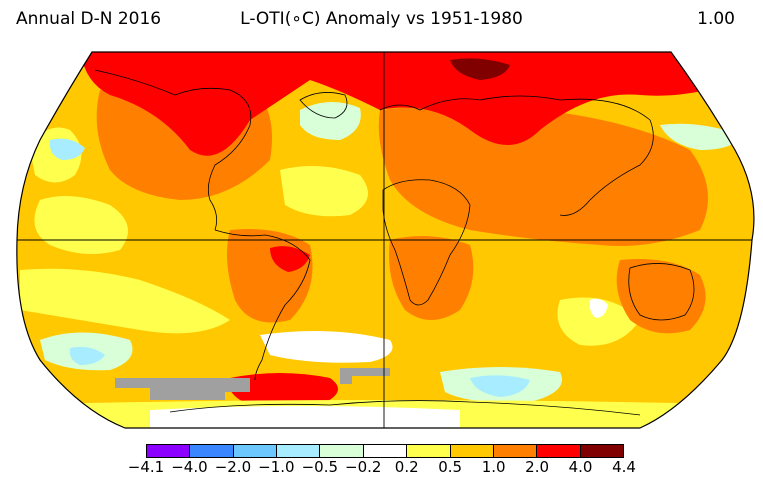 The width and height of the screenshot is (763, 488). I want to click on no-data-patch-west, so click(182, 389).